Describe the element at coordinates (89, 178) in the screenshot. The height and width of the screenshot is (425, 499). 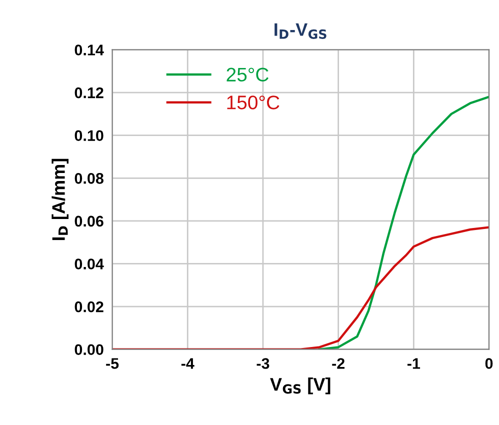
I see `y-tick-label: 0.08` at that location.